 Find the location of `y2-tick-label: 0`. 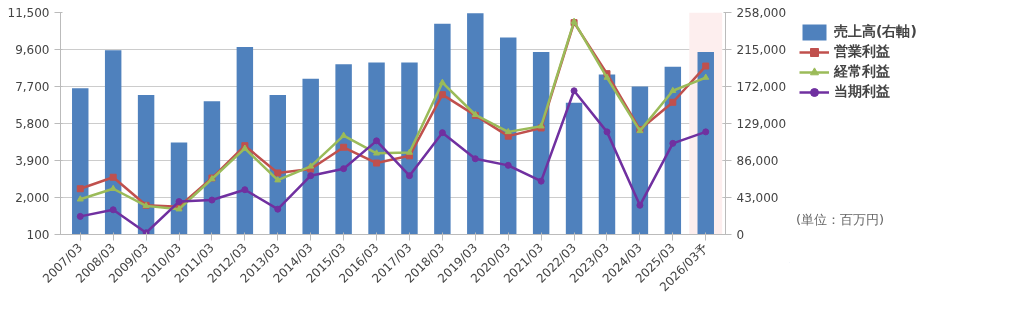

y2-tick-label: 0 is located at coordinates (740, 235).